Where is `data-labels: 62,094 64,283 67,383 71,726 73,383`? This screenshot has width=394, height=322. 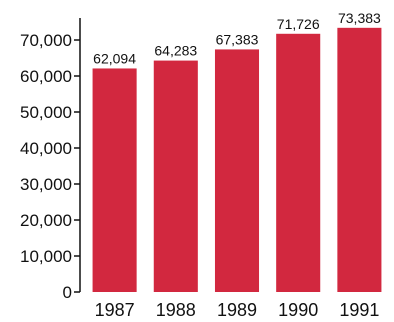
data-labels: 62,094 64,283 67,383 71,726 73,383 is located at coordinates (237, 38).